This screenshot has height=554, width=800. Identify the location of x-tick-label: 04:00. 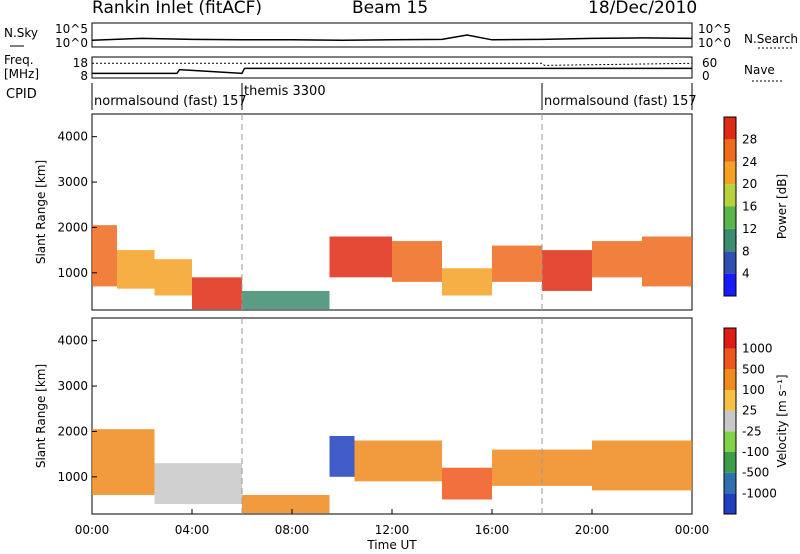
(192, 530).